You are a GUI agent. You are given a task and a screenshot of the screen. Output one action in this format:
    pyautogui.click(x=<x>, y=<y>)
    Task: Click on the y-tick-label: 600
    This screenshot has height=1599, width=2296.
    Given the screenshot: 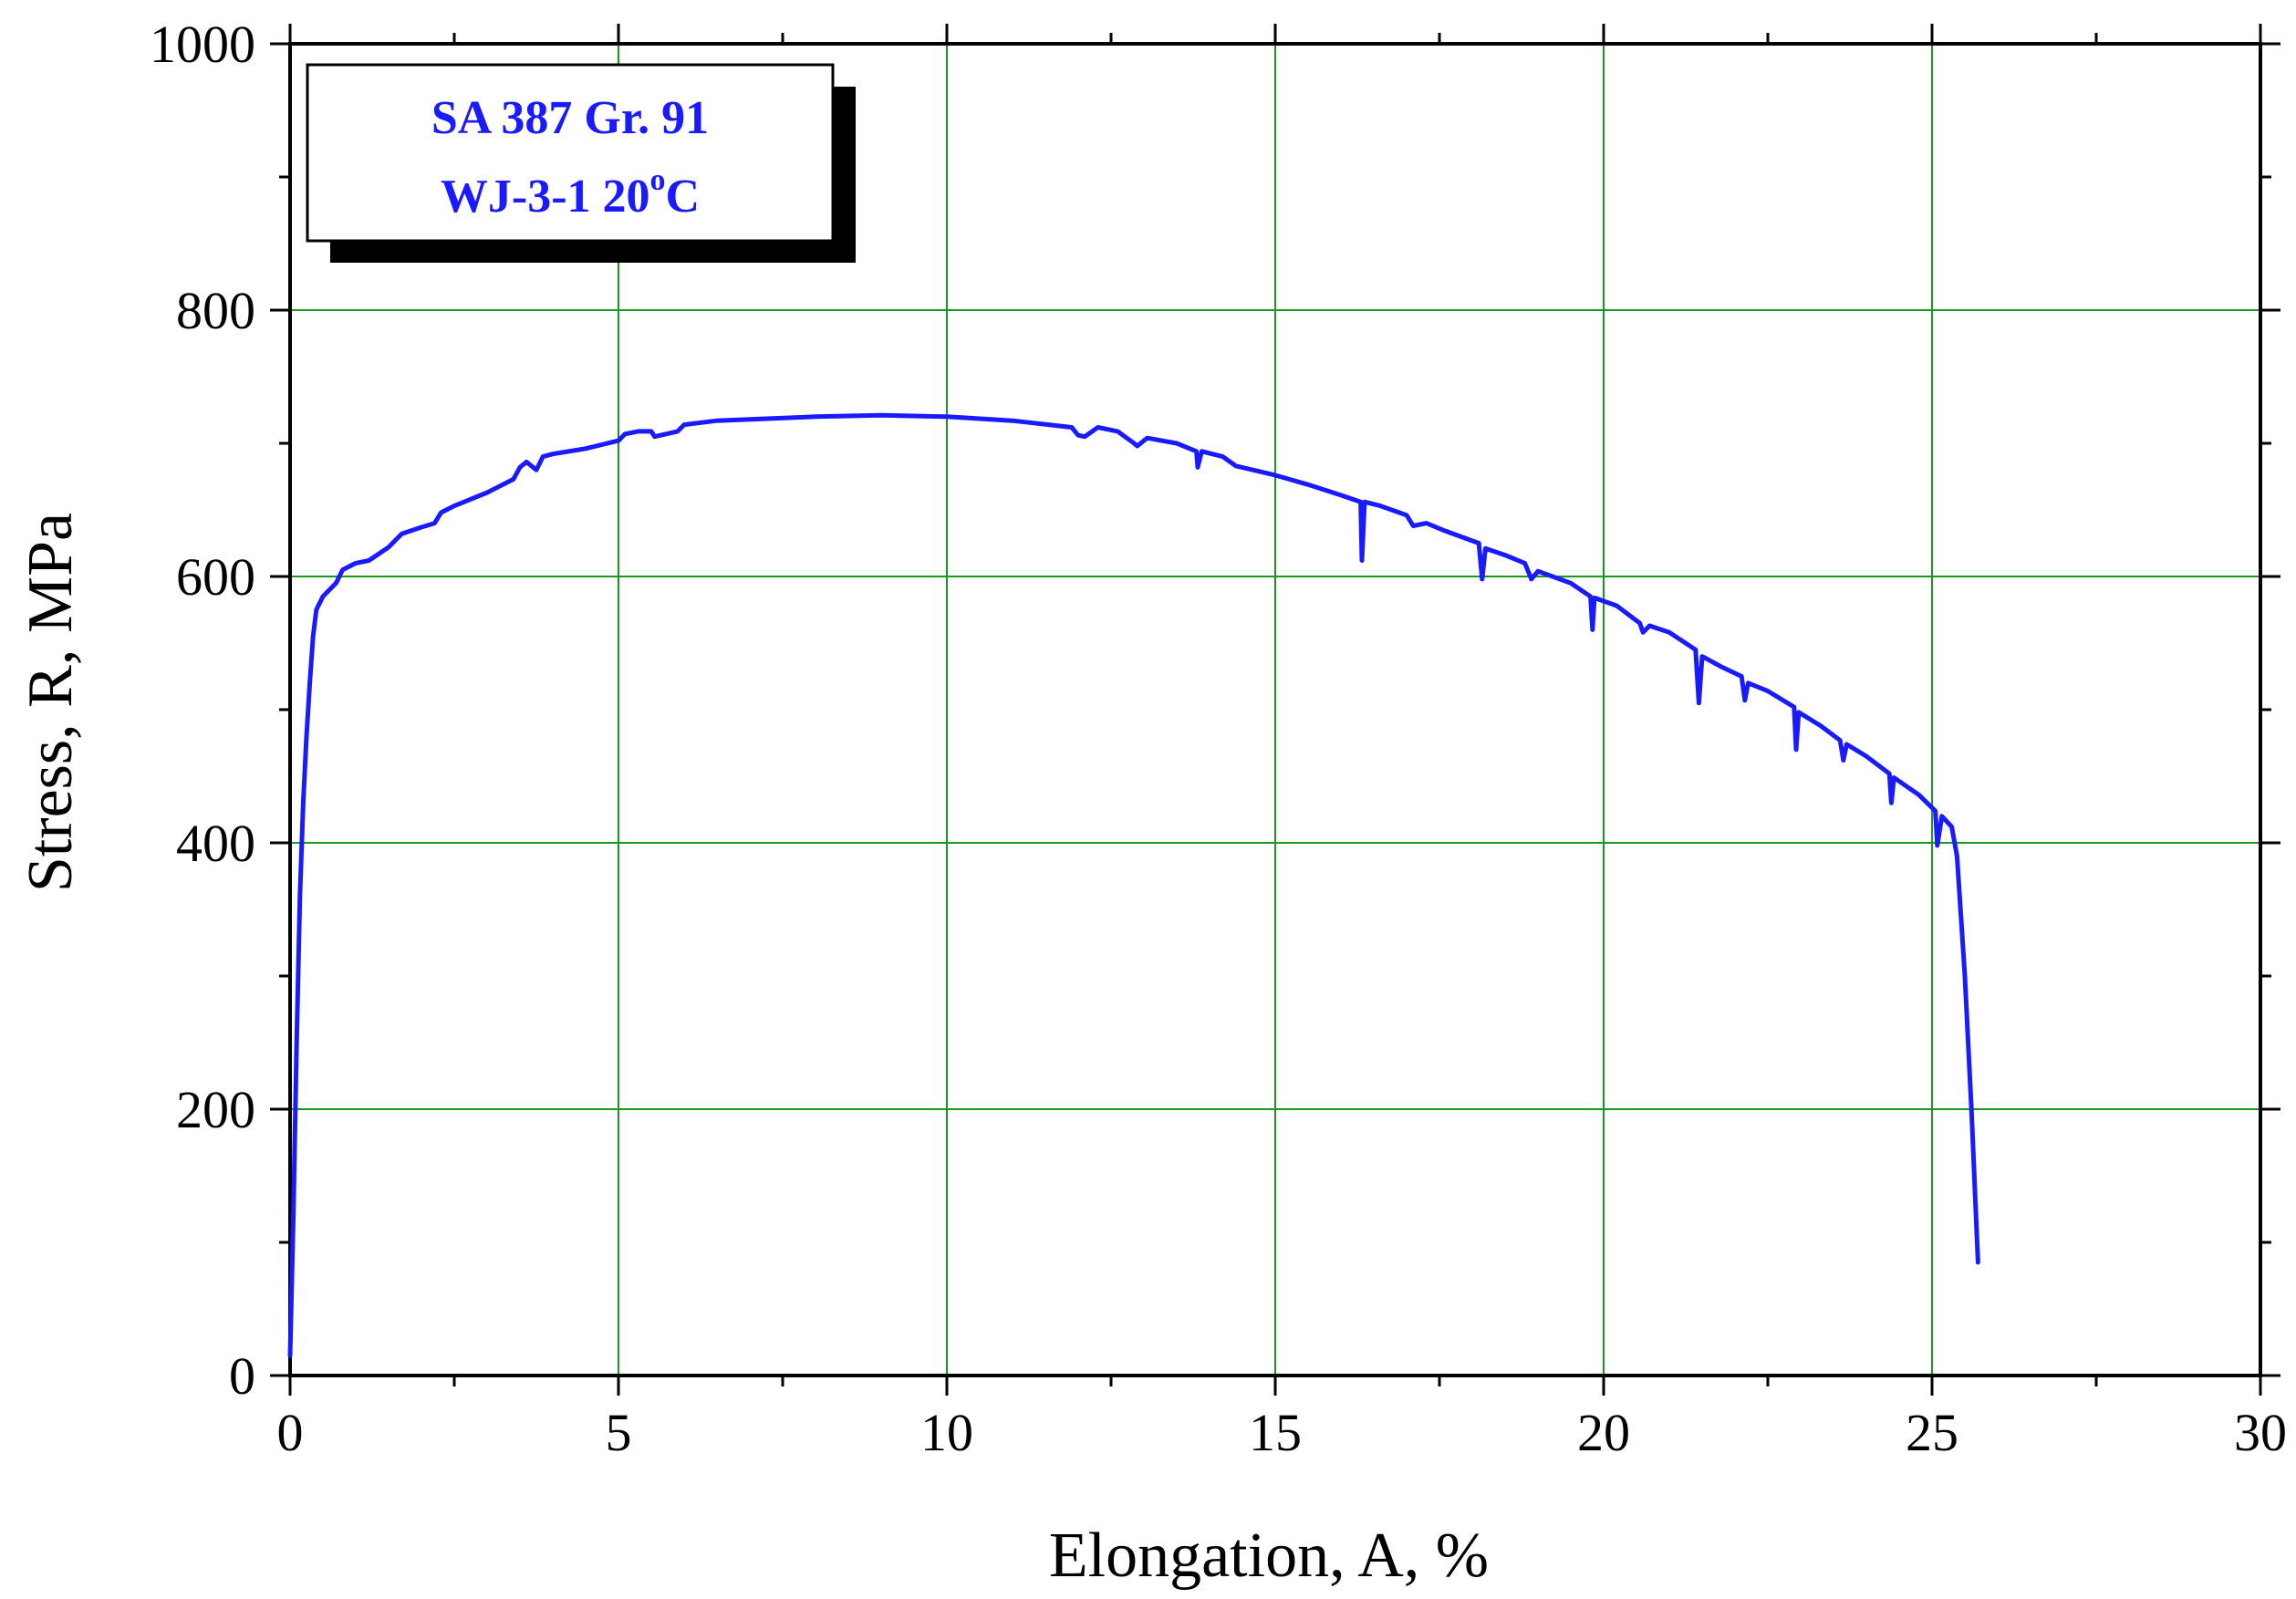 What is the action you would take?
    pyautogui.click(x=216, y=577)
    